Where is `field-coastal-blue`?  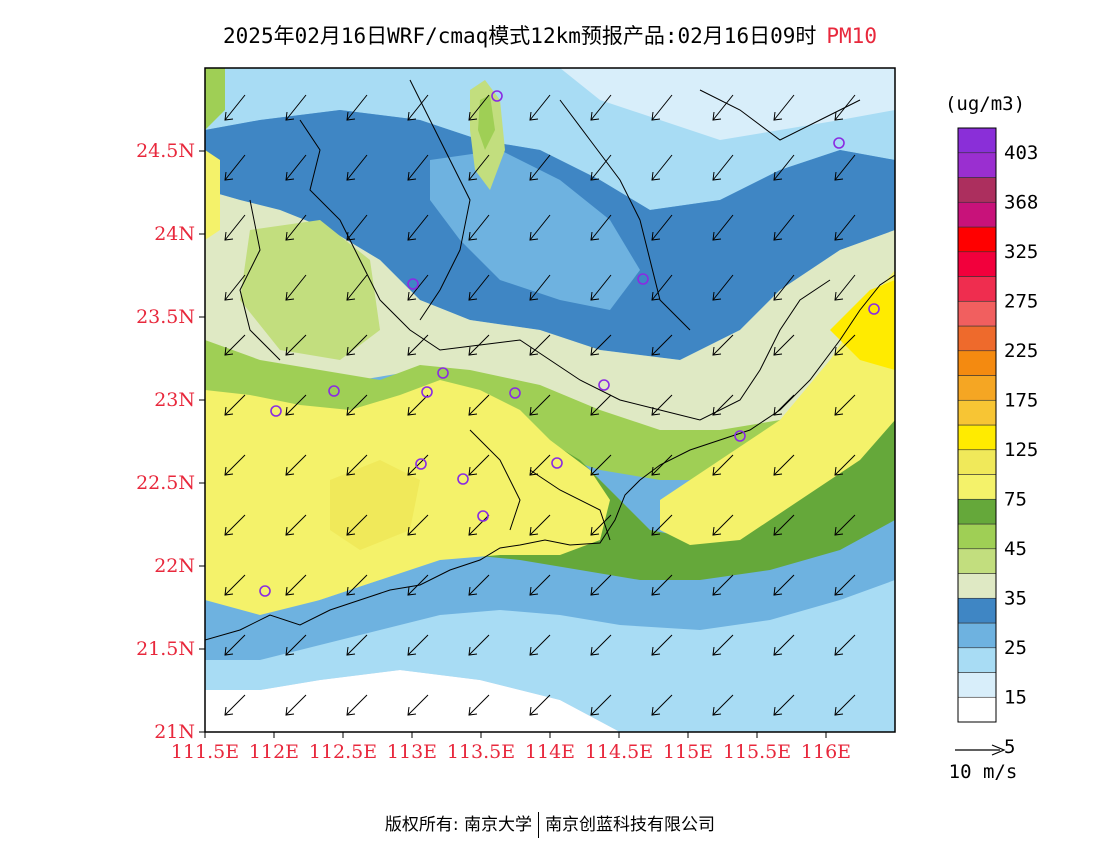 field-coastal-blue is located at coordinates (550, 597).